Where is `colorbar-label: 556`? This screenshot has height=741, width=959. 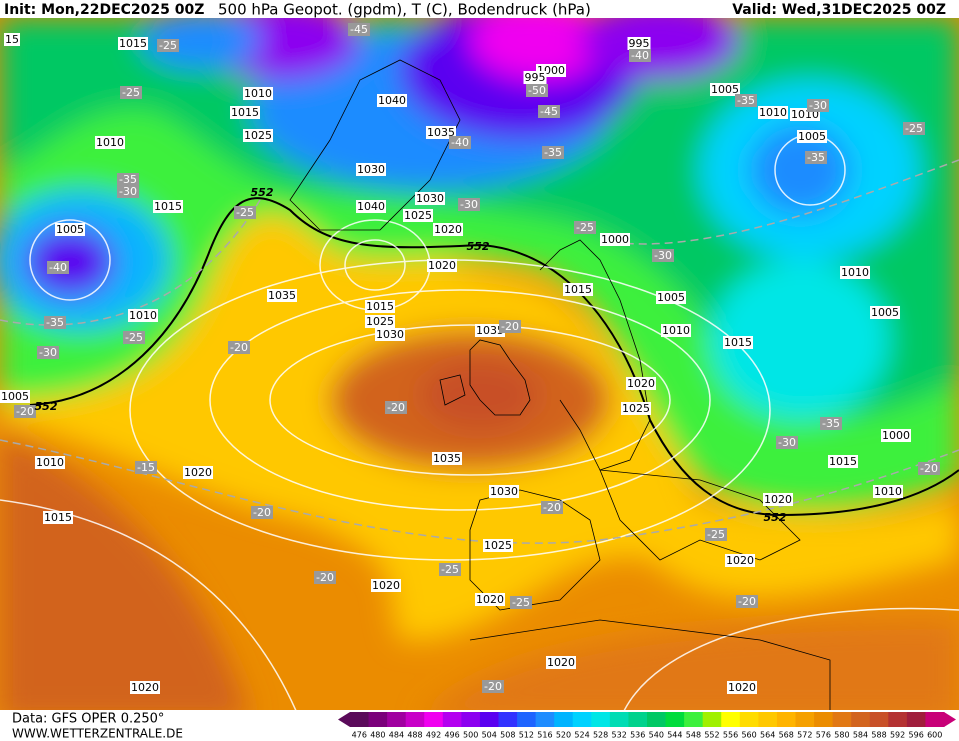
colorbar-label: 556 is located at coordinates (730, 735).